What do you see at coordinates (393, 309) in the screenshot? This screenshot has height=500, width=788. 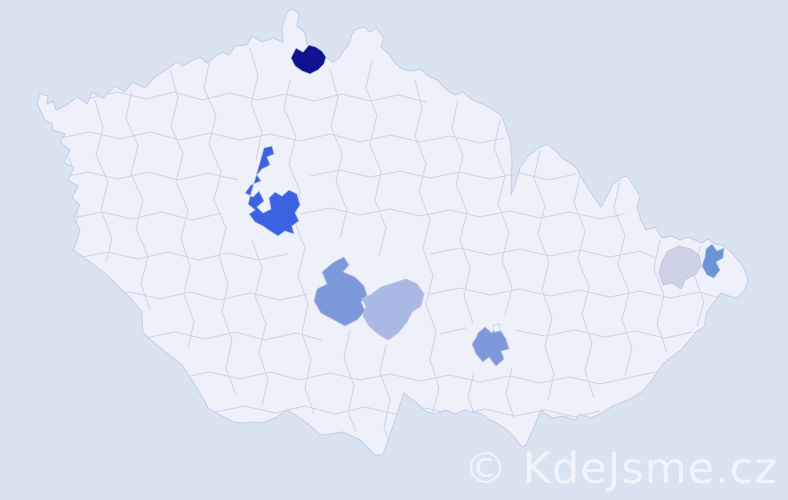 I see `district-highlight-highlands-east` at bounding box center [393, 309].